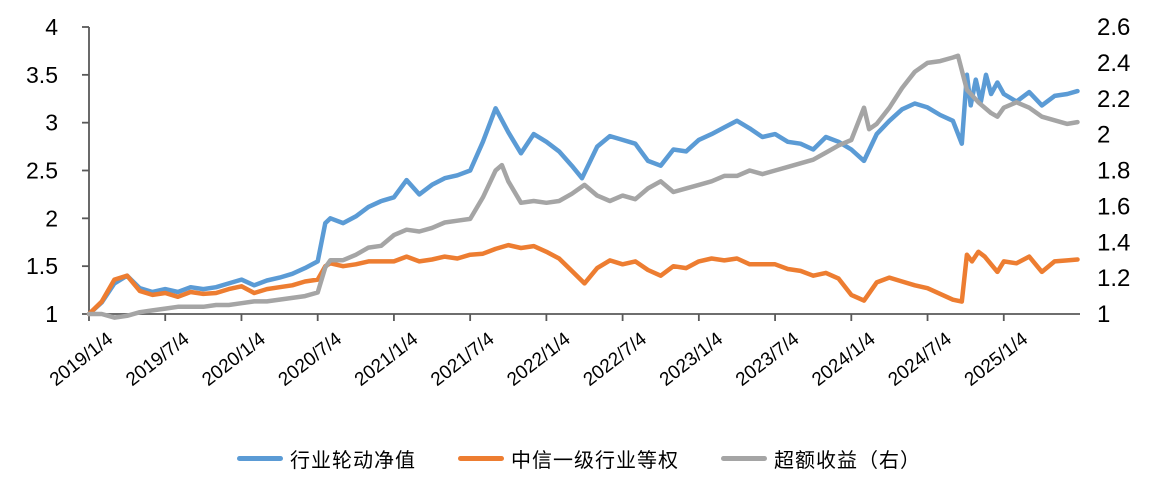 The height and width of the screenshot is (483, 1158). I want to click on x-tick-label: 2022/7/4, so click(616, 359).